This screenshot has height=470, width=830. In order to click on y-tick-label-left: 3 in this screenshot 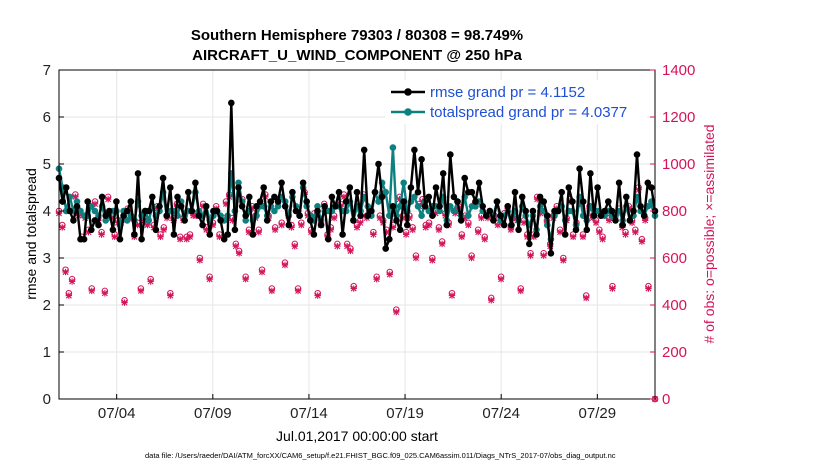, I will do `click(47, 258)`.